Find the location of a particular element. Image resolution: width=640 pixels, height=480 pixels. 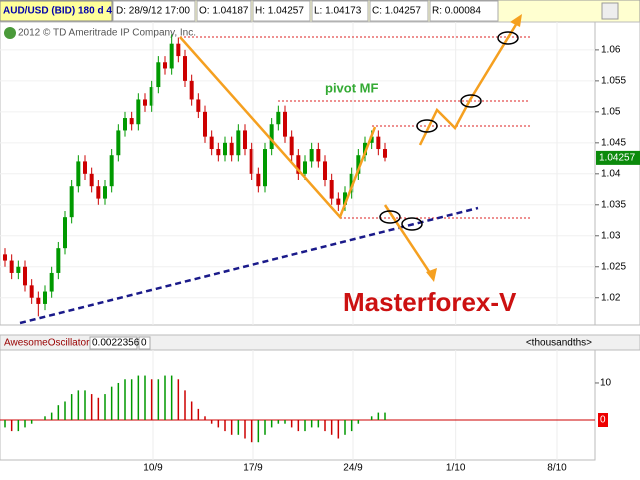

range-field: R: 0.00084 is located at coordinates (456, 11).